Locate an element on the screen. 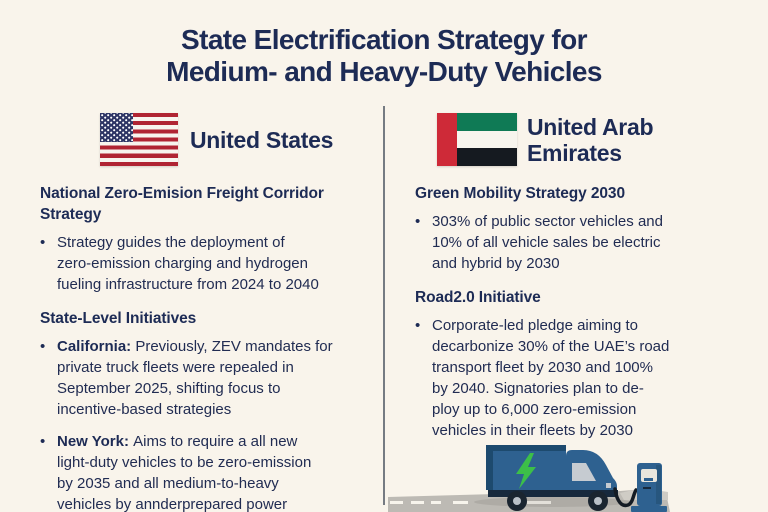 The height and width of the screenshot is (512, 768). section-heading: State-Level Initiatives is located at coordinates (118, 318).